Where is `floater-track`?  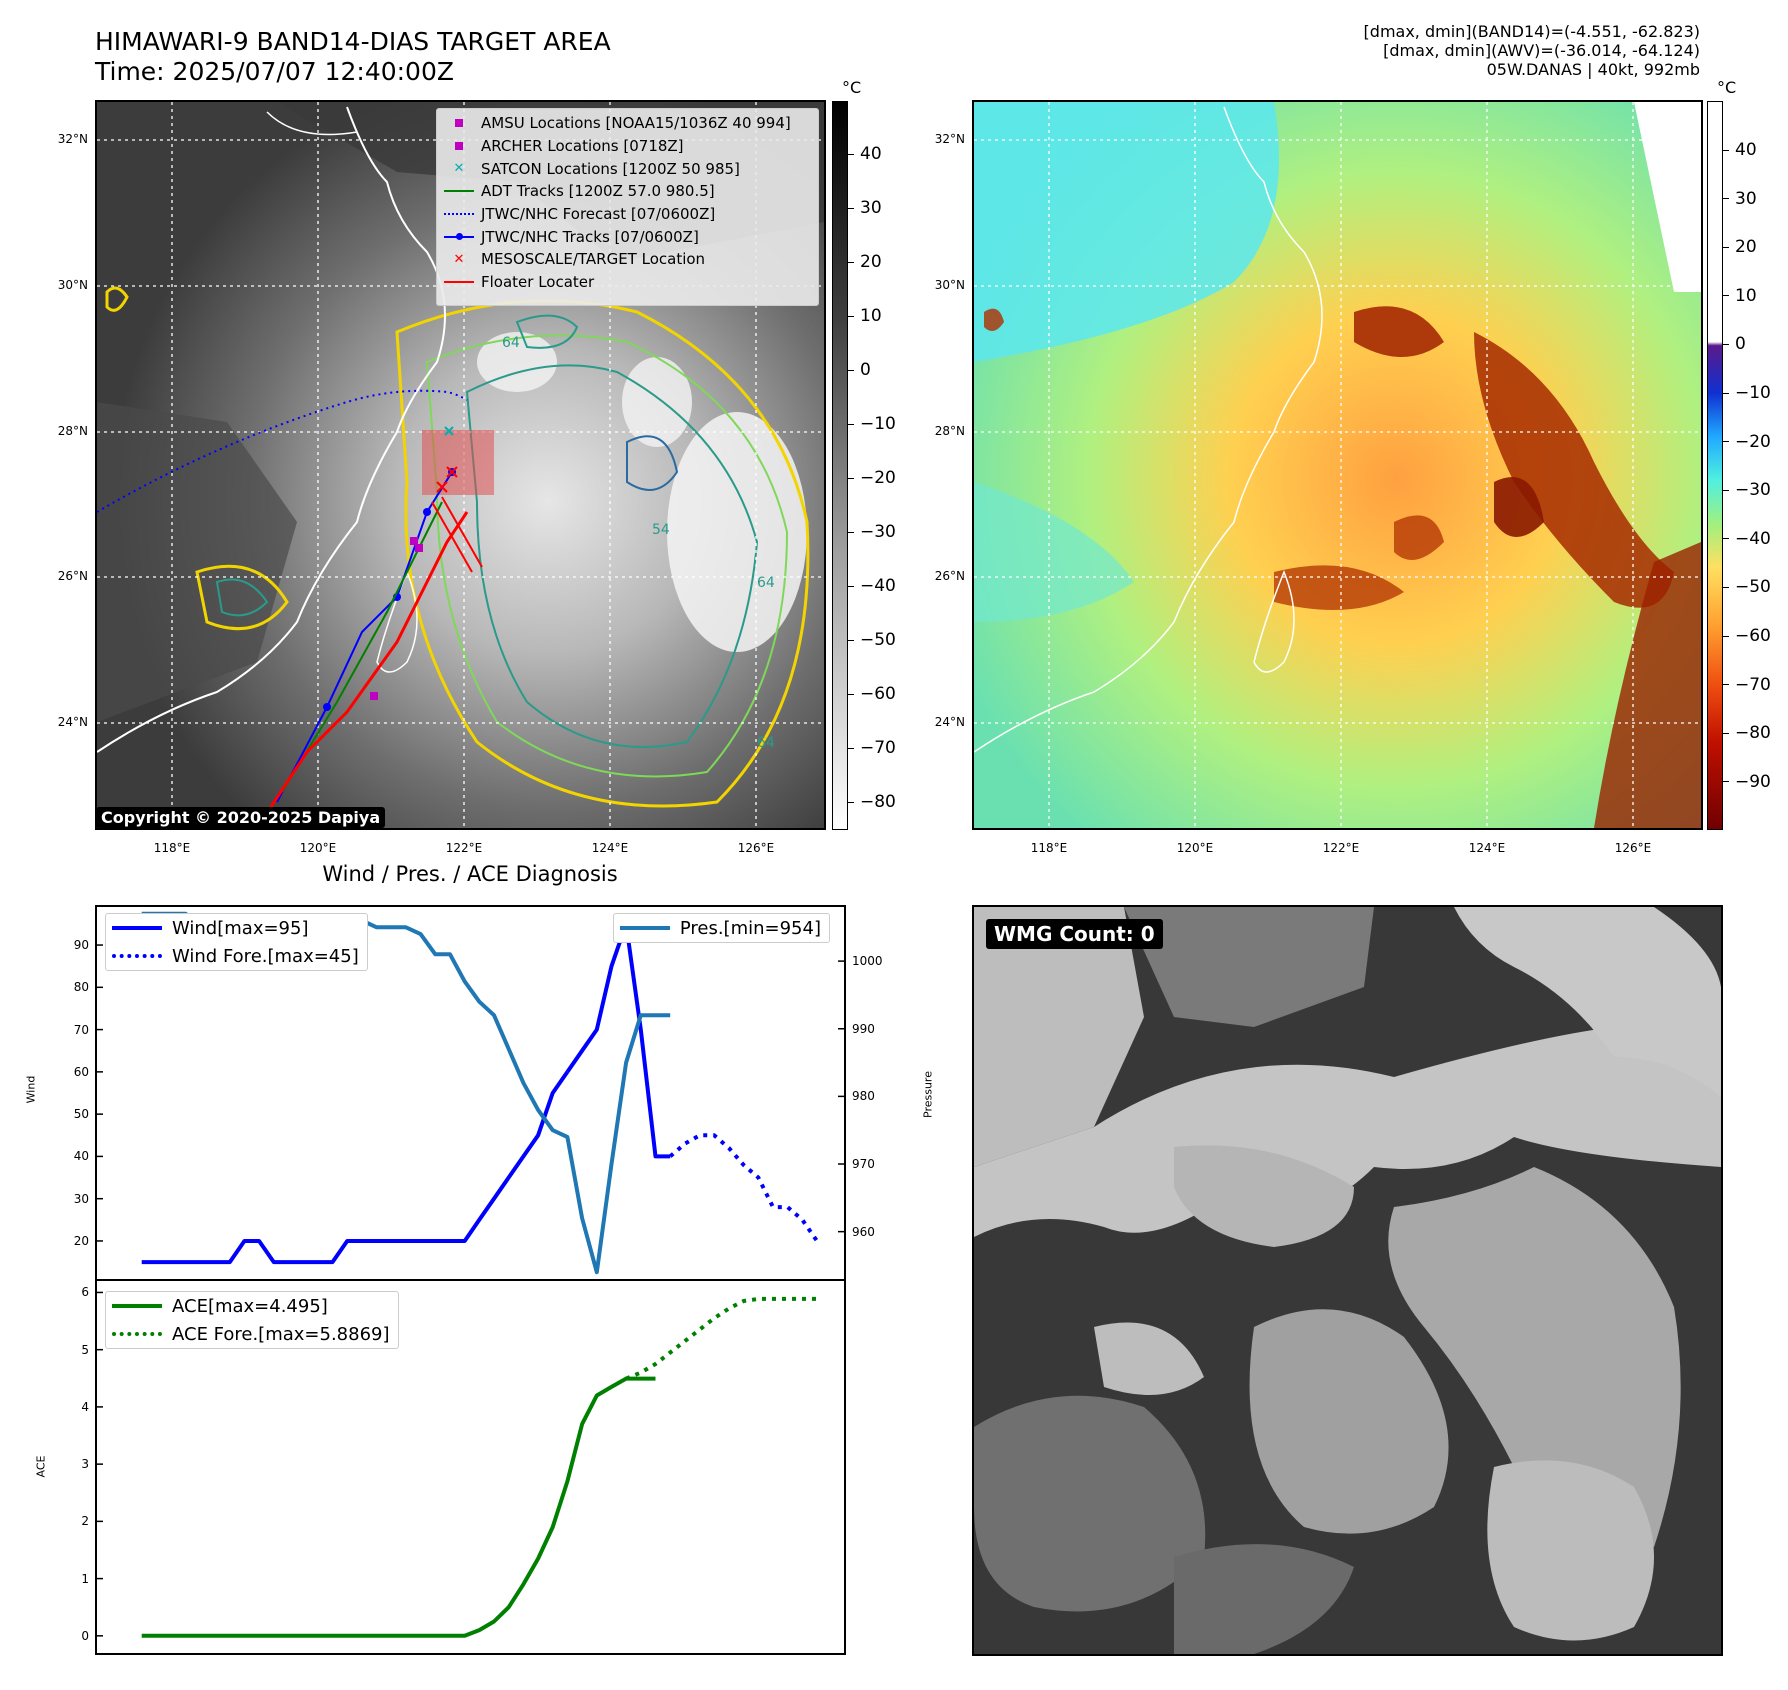
floater-track is located at coordinates (362, 669).